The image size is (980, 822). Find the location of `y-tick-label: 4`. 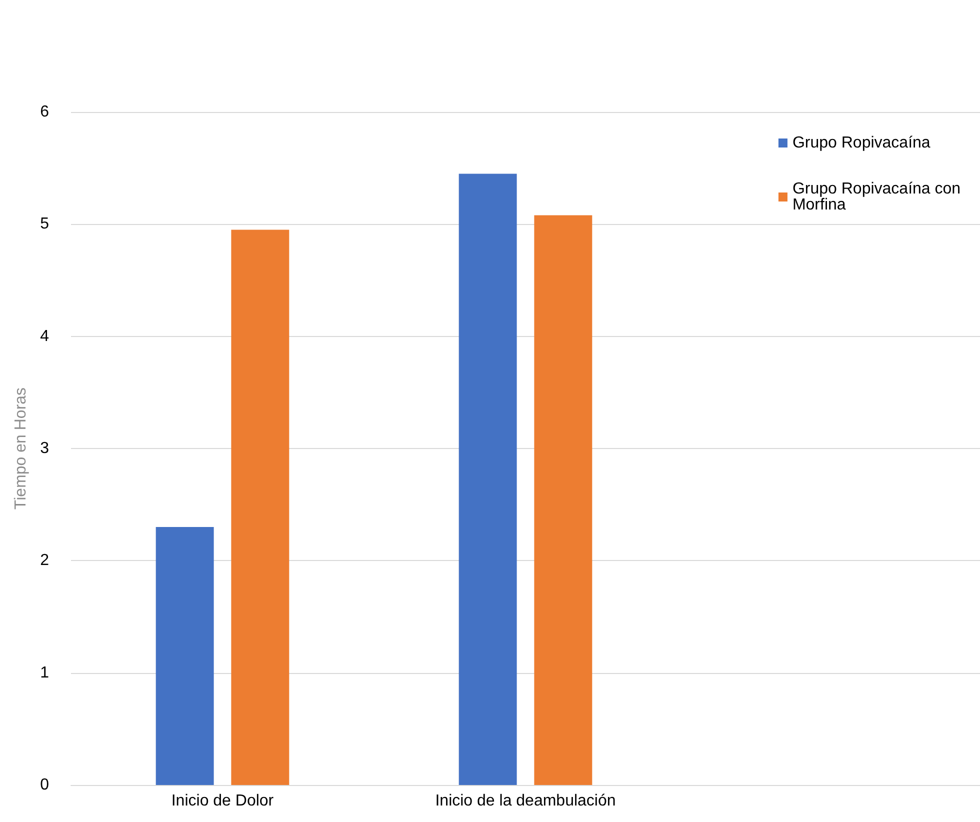

y-tick-label: 4 is located at coordinates (45, 336).